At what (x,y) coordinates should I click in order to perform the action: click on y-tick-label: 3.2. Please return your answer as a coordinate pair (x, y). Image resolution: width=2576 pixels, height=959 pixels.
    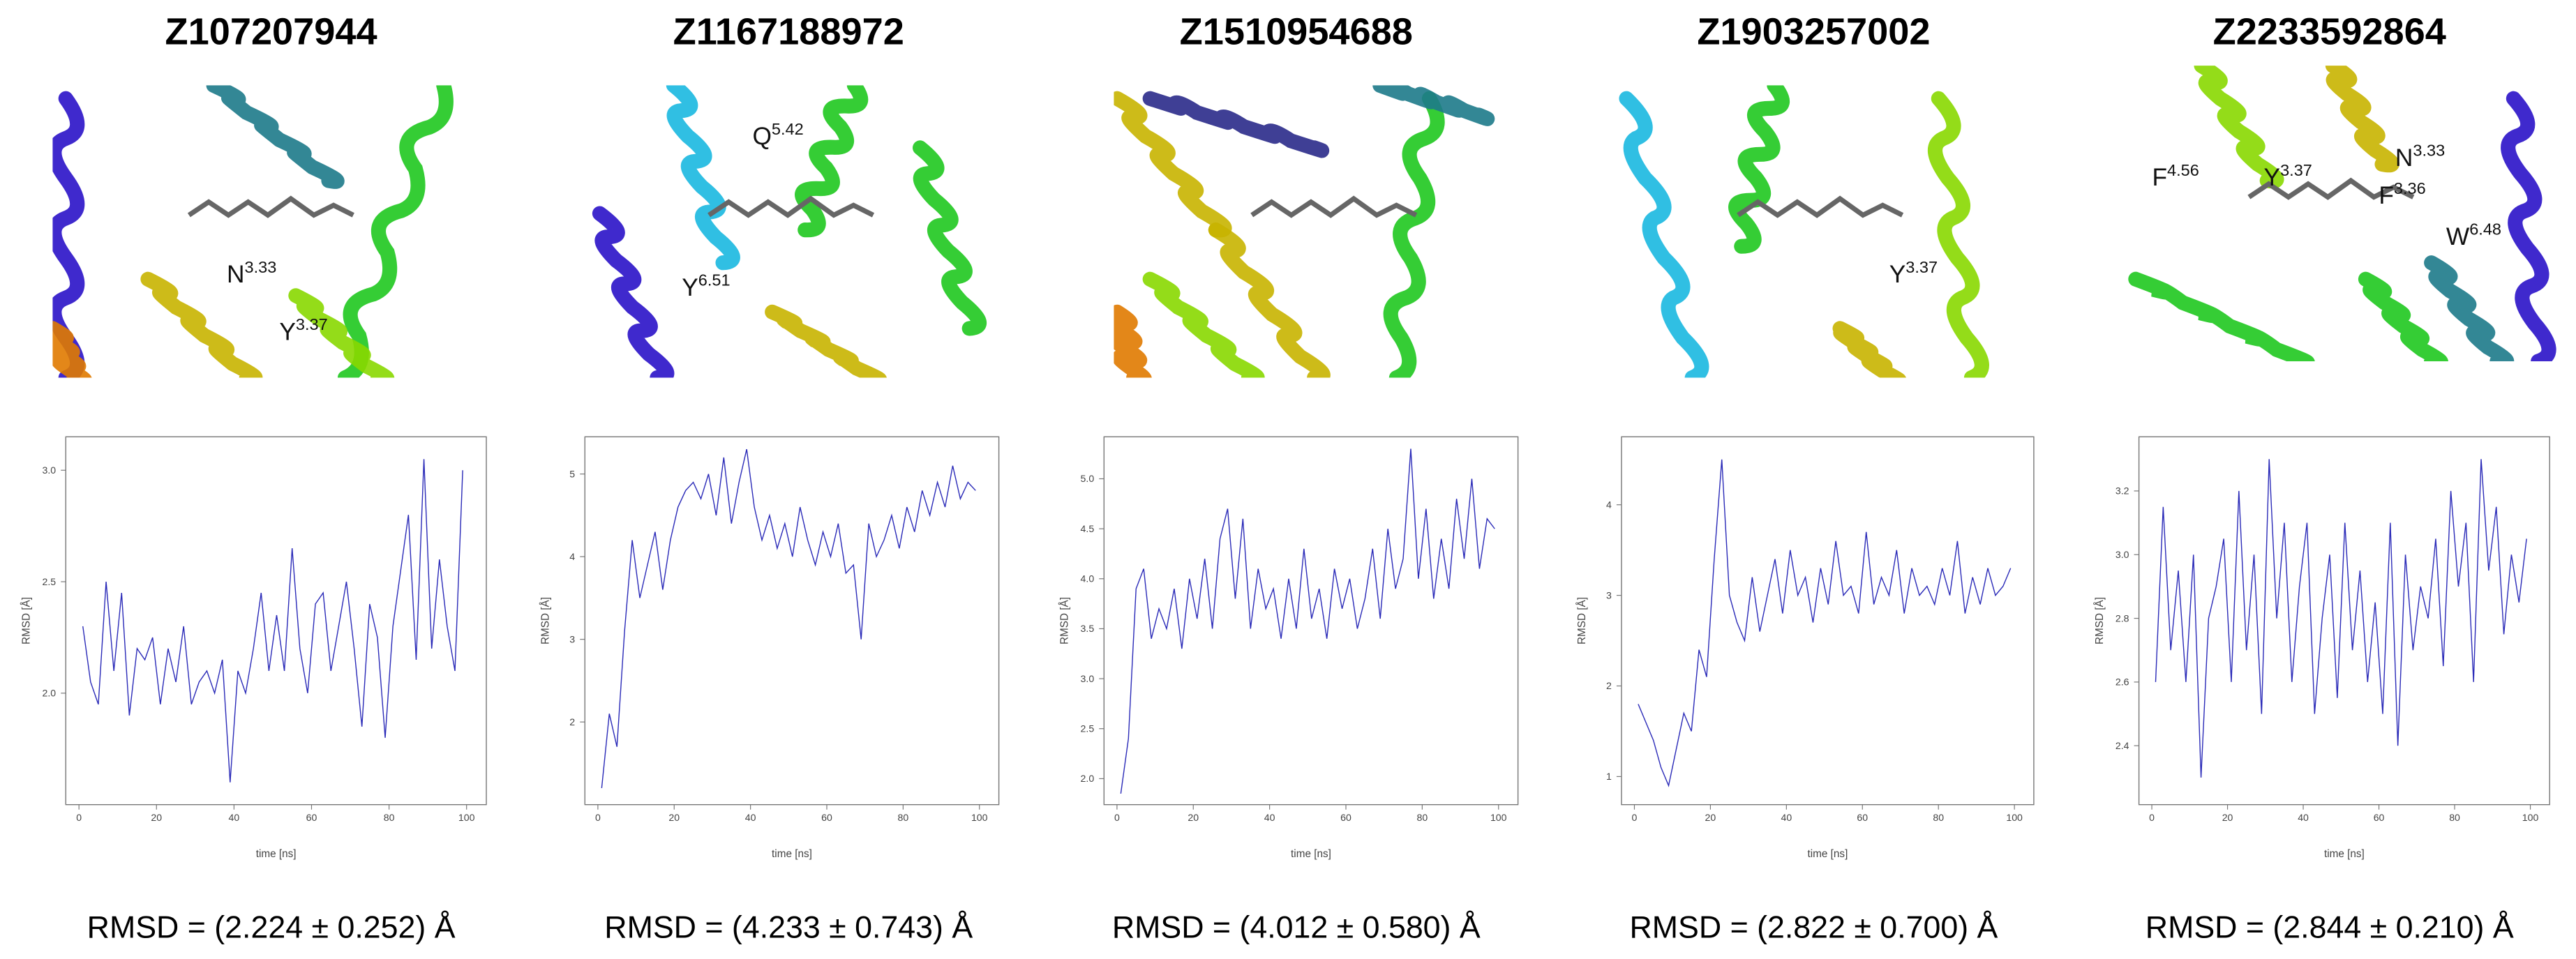
    Looking at the image, I should click on (2122, 491).